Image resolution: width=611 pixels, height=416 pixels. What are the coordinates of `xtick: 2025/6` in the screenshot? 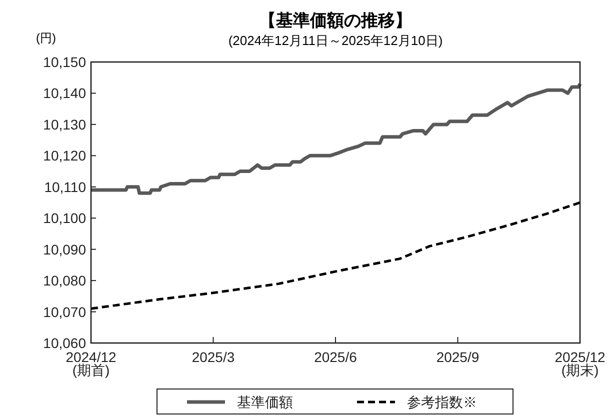 It's located at (335, 357).